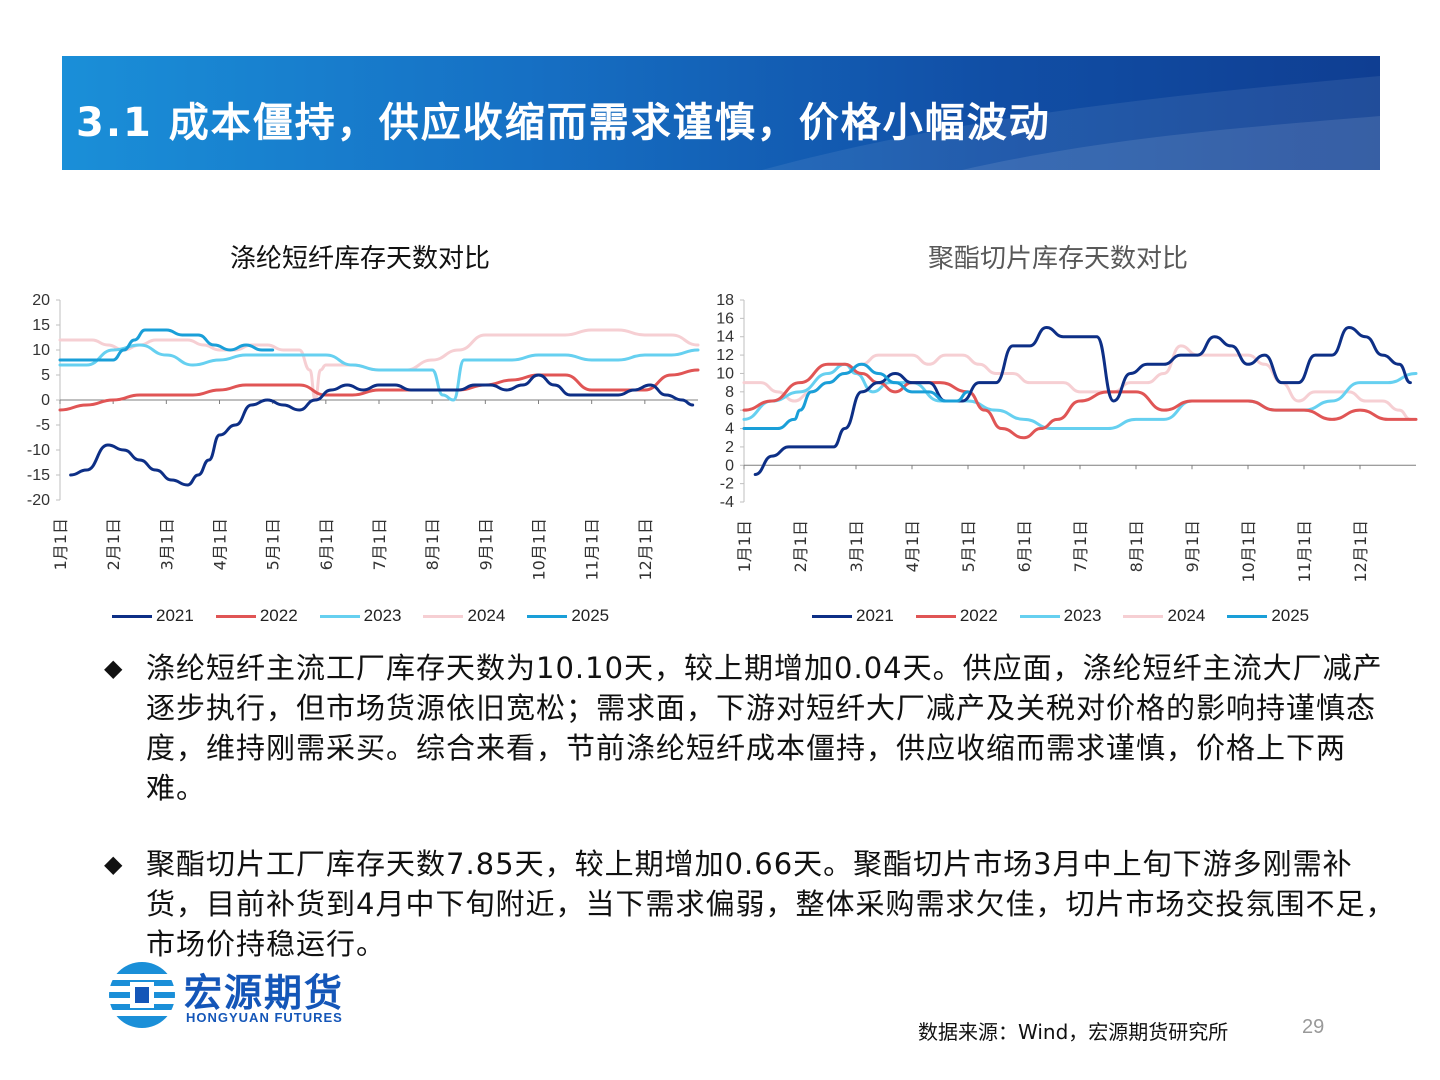  What do you see at coordinates (1071, 123) in the screenshot?
I see `banner-wave-decoration` at bounding box center [1071, 123].